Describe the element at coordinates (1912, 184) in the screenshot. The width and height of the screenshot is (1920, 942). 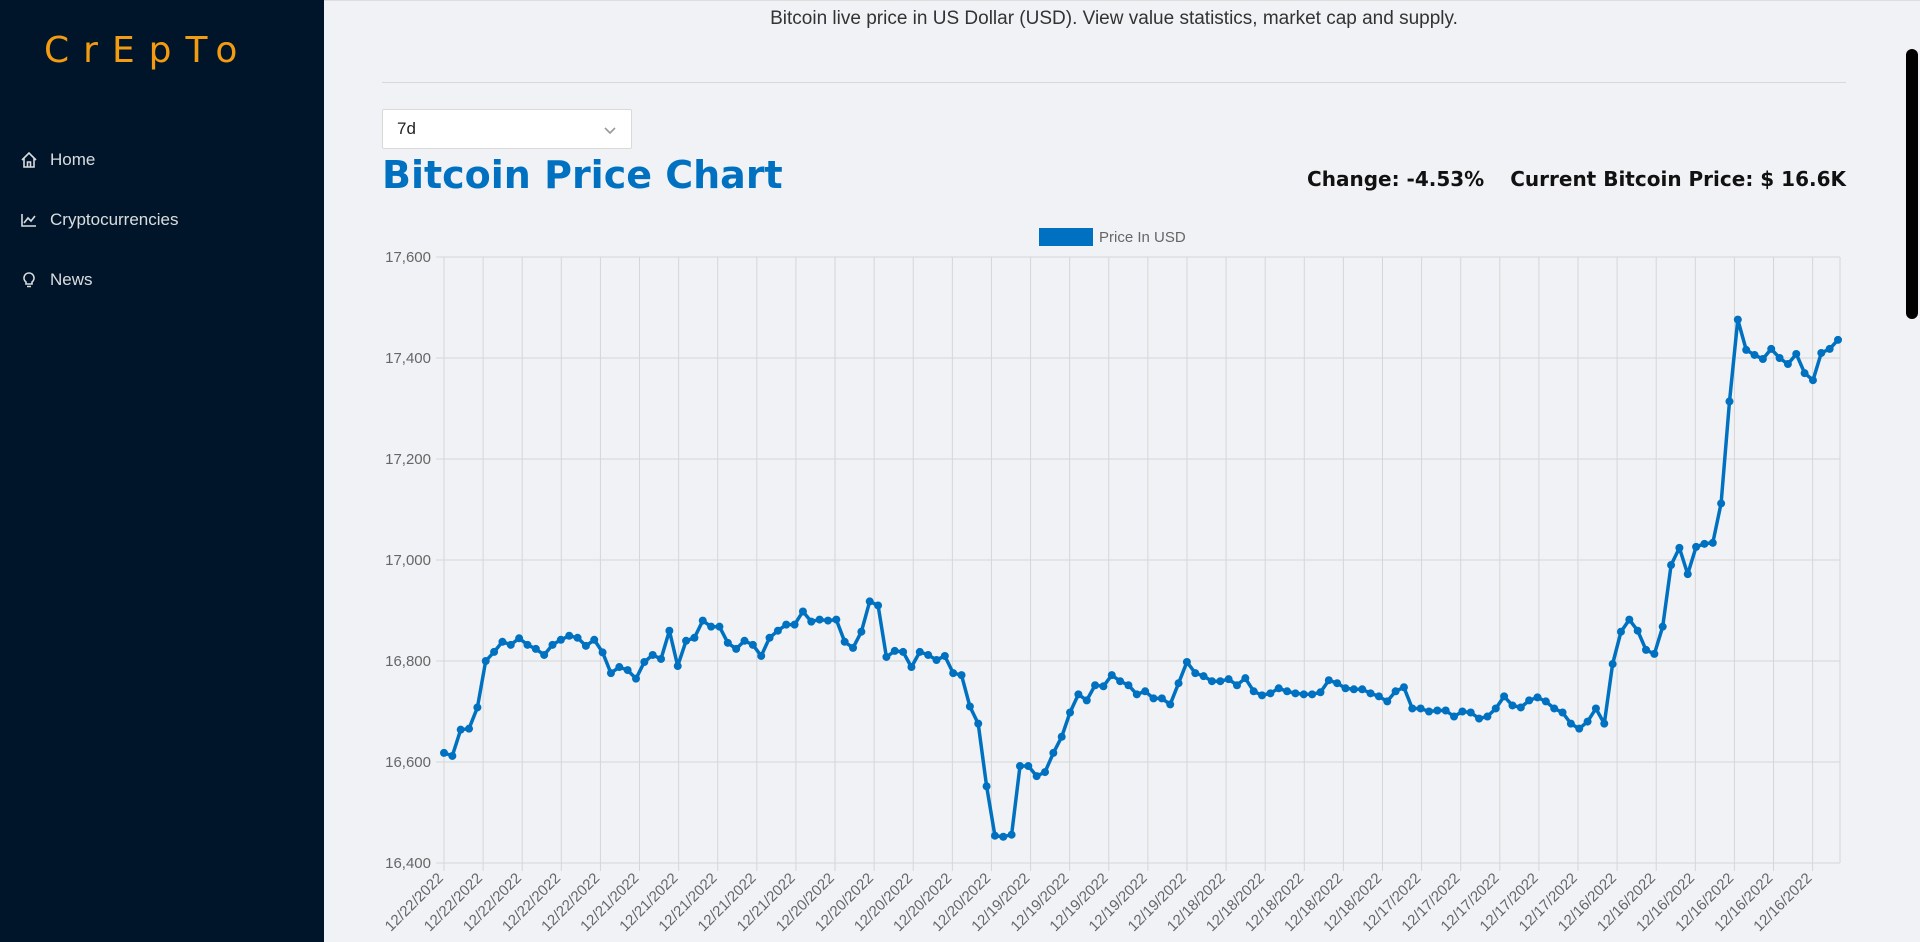
I see `scrollbar` at that location.